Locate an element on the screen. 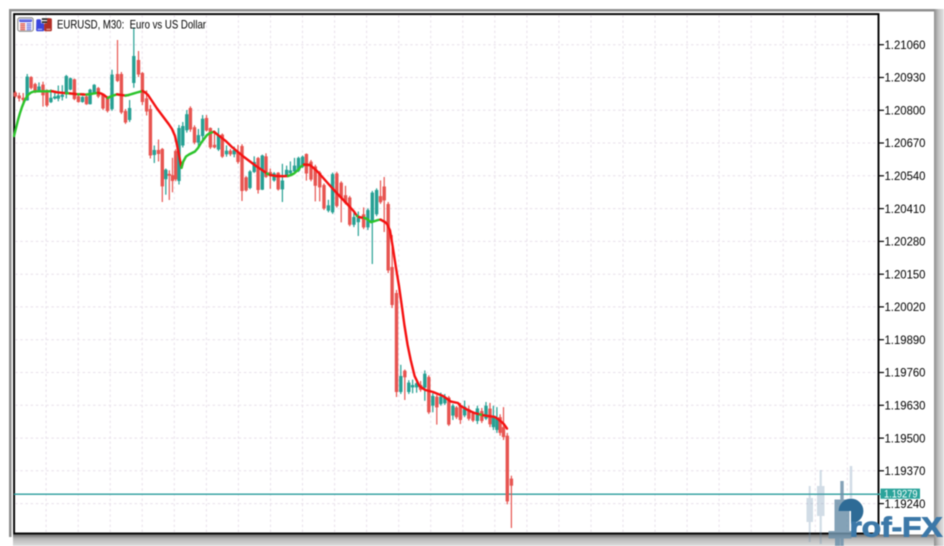  svg-text: 1.19240 is located at coordinates (905, 505).